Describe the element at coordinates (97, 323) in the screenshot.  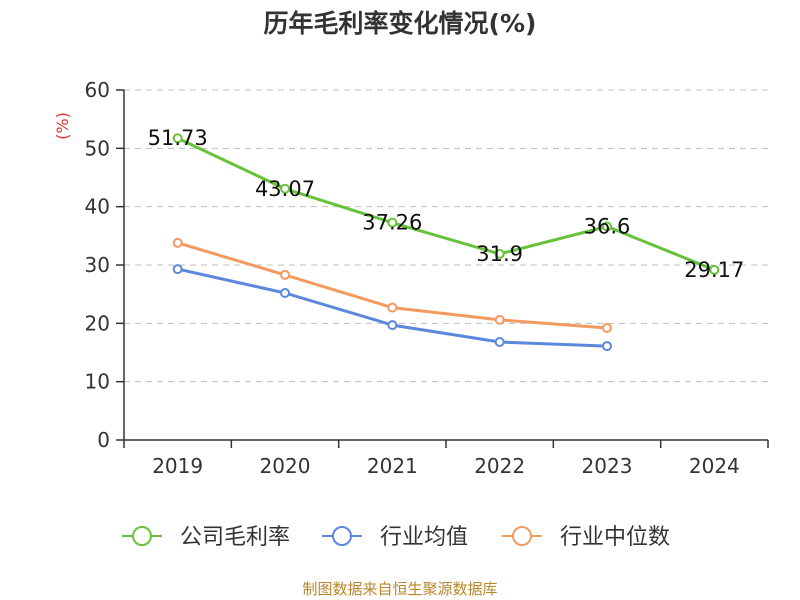
I see `y-tick-label-20: 20` at that location.